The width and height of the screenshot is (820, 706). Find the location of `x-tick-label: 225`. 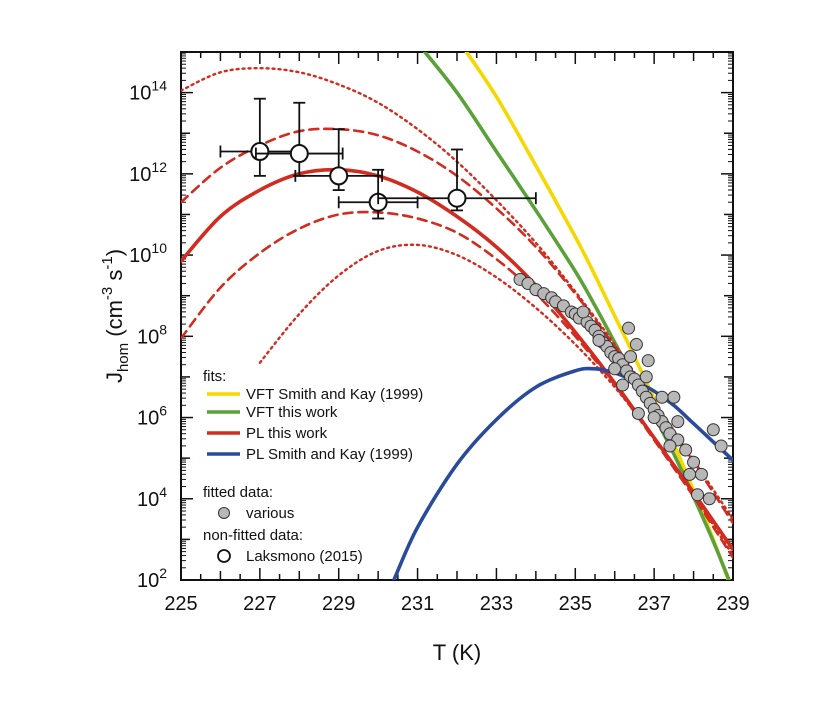

x-tick-label: 225 is located at coordinates (180, 604).